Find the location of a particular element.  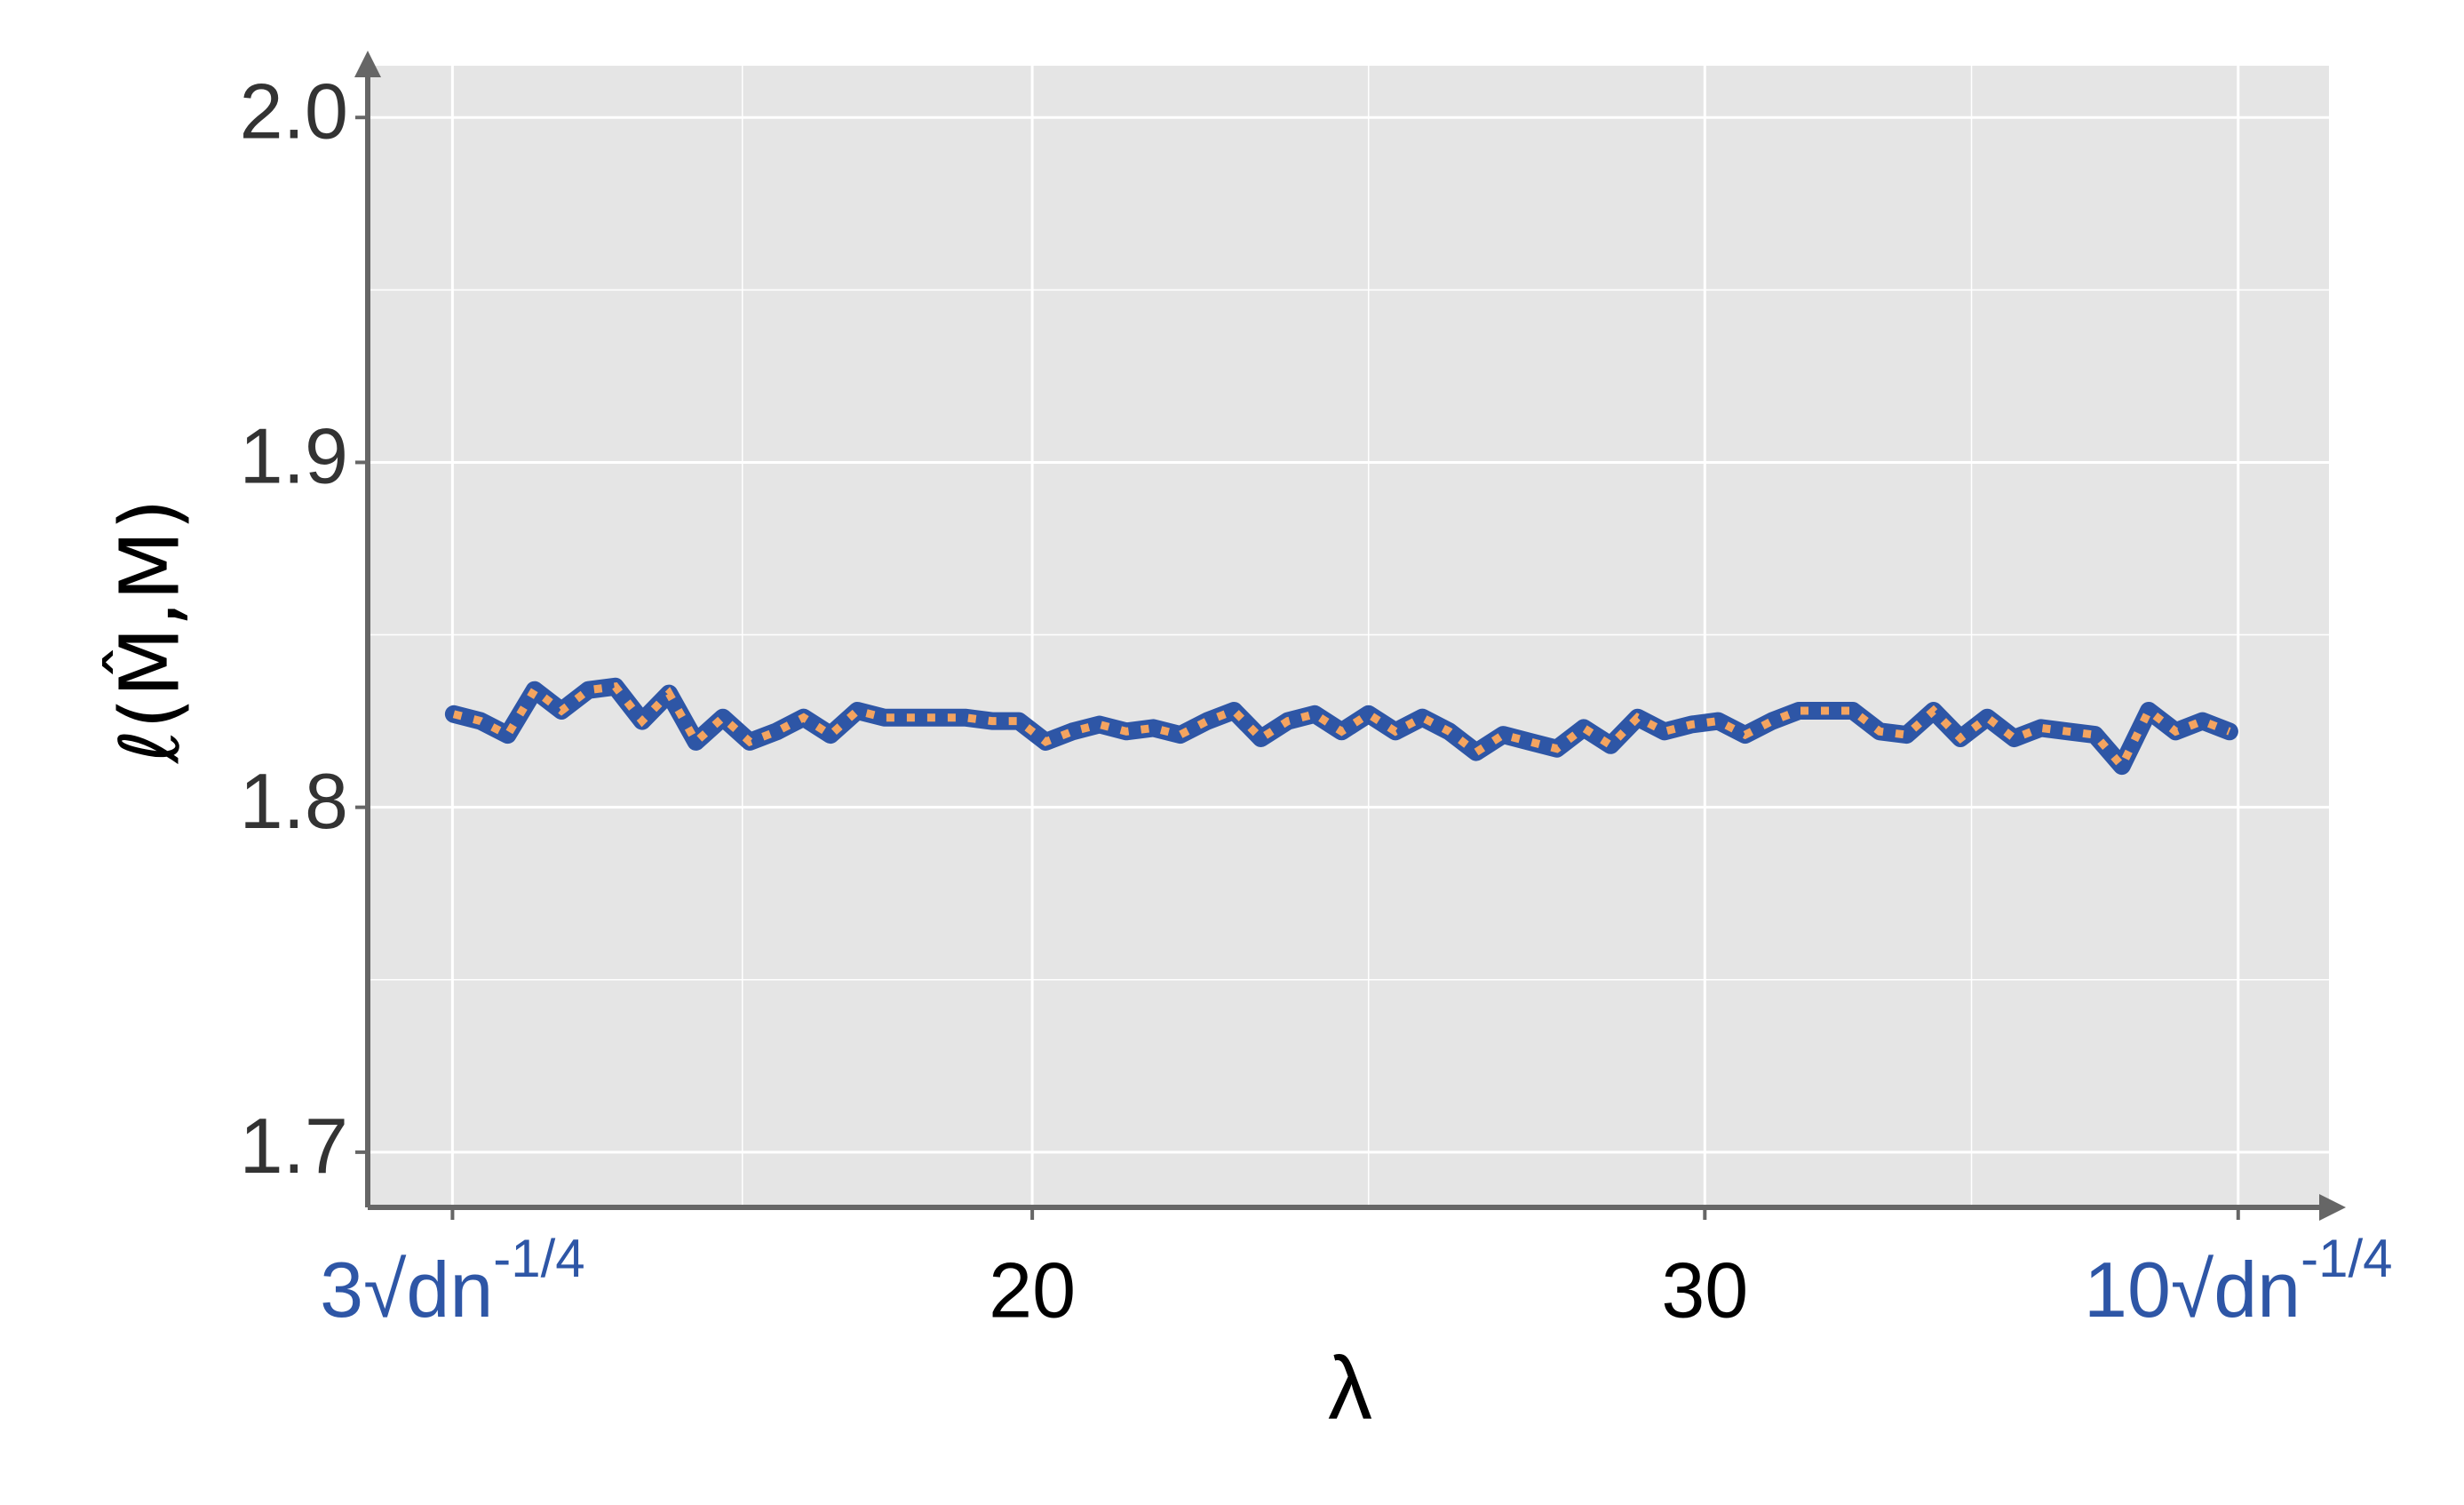

y-tick-label: 1.7 is located at coordinates (294, 1146).